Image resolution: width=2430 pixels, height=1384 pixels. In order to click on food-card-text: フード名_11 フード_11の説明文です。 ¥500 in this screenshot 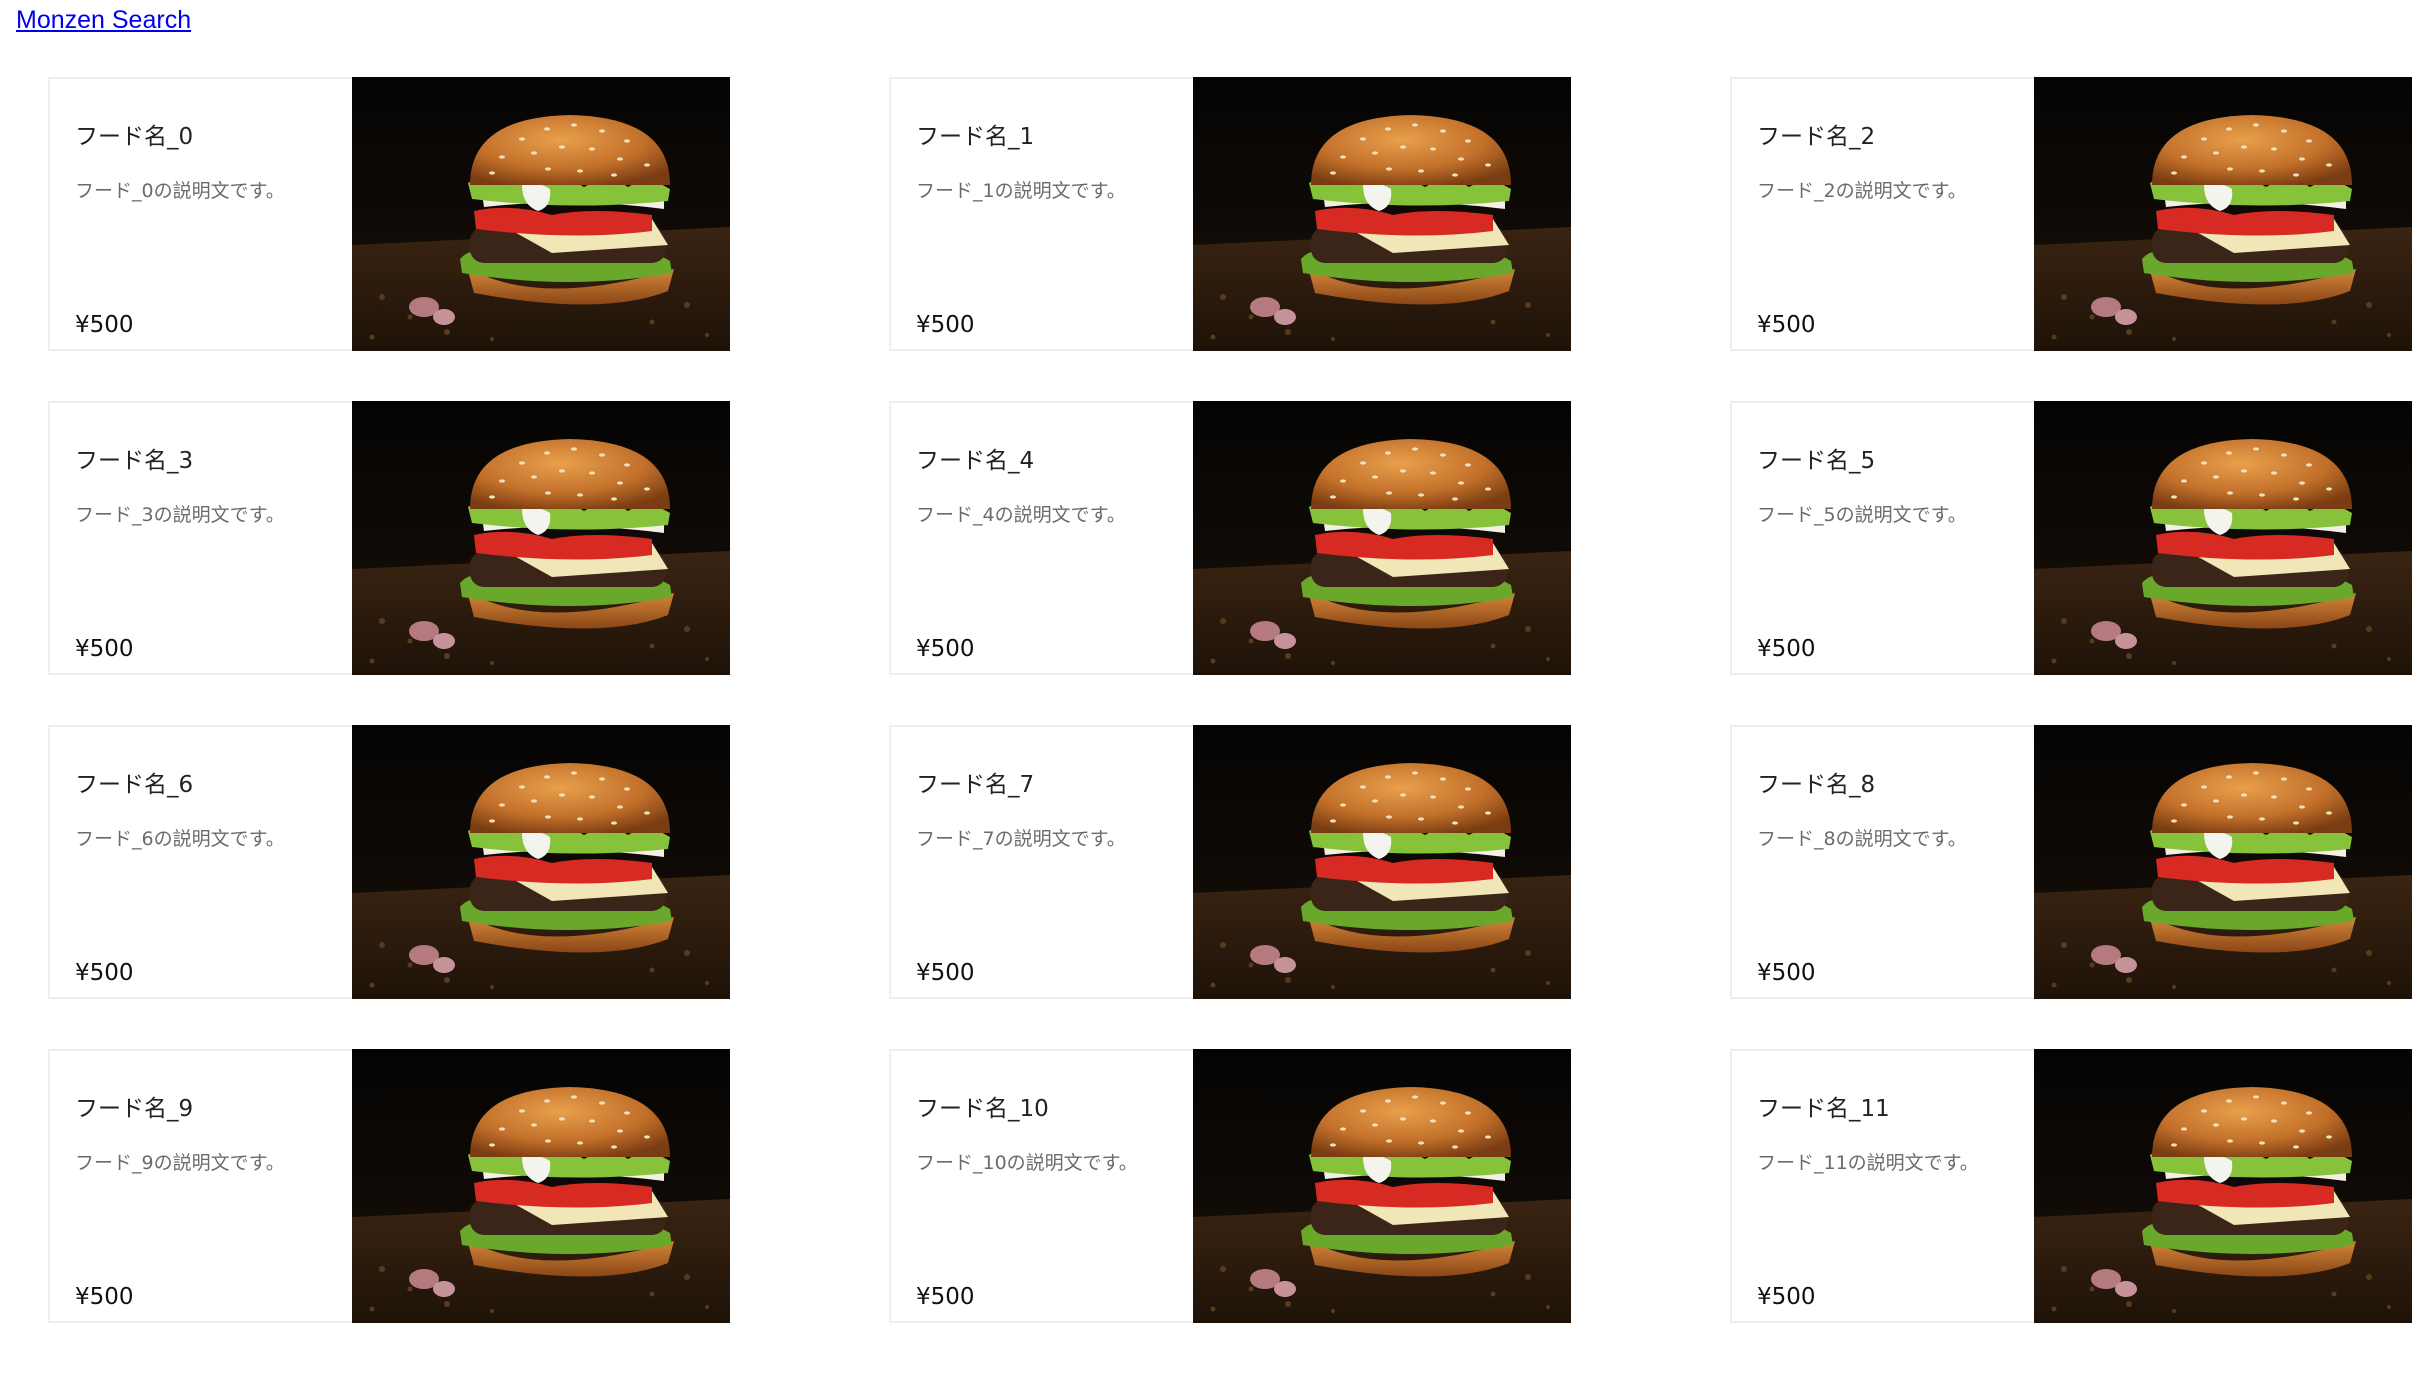, I will do `click(1883, 1186)`.